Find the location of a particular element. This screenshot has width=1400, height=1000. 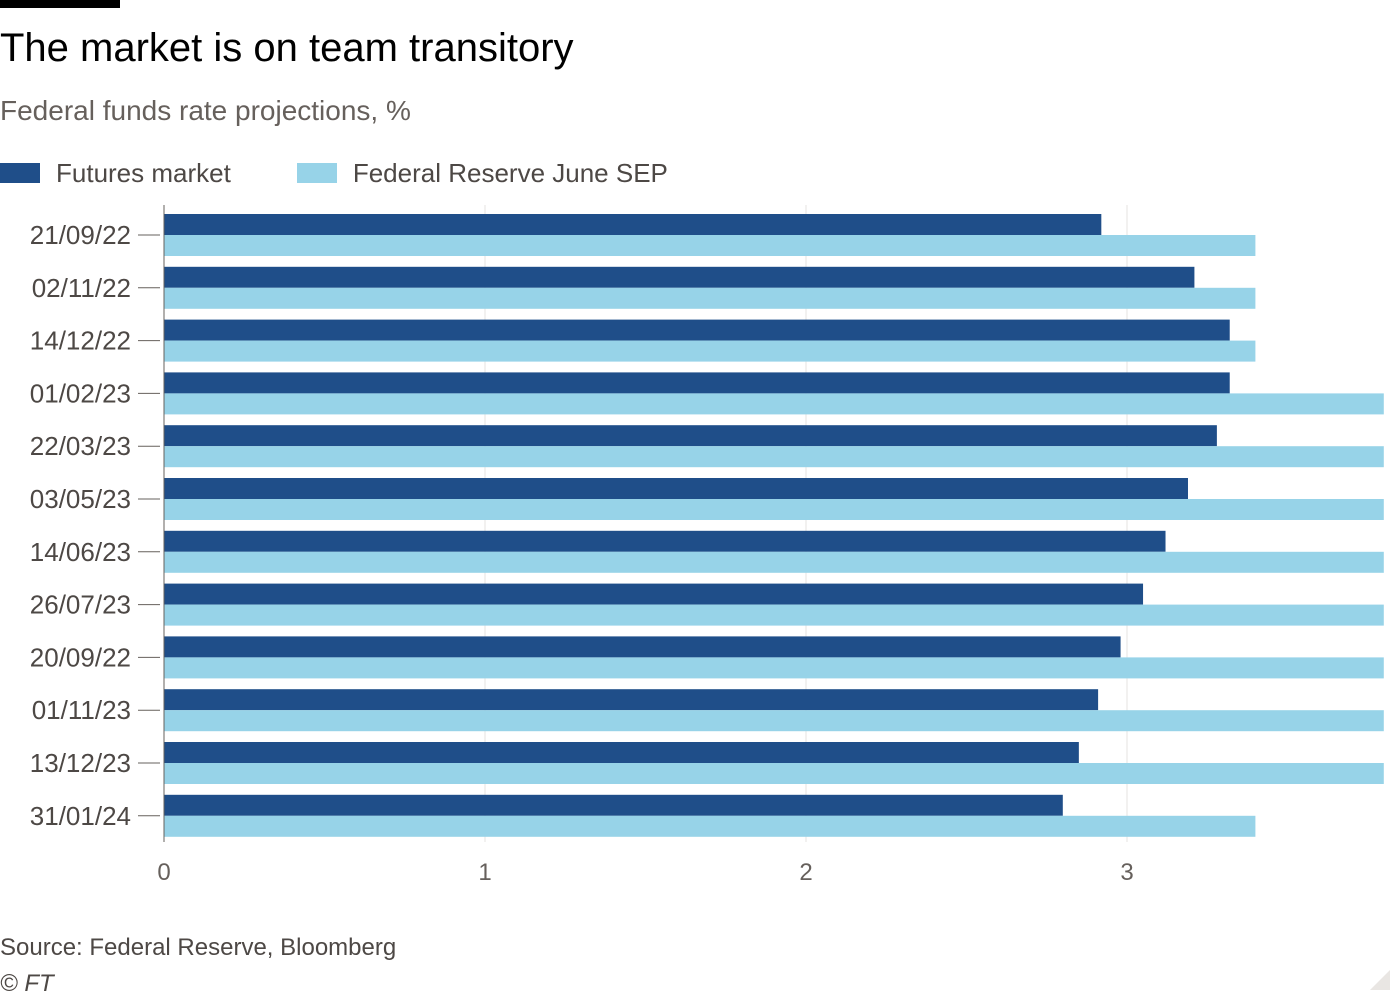

category-label: 02/11/22 is located at coordinates (81, 288).